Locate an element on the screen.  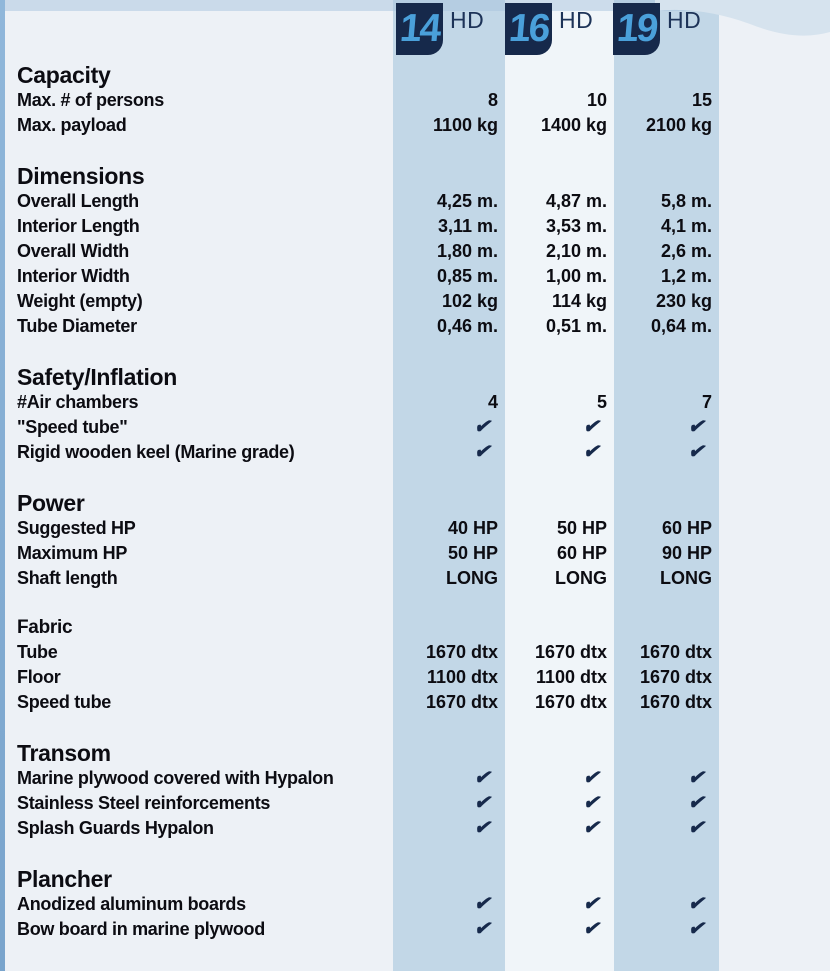
spec-row-maximum-hp: Maximum HP 50 HP 60 HP 90 HP is located at coordinates (415, 553).